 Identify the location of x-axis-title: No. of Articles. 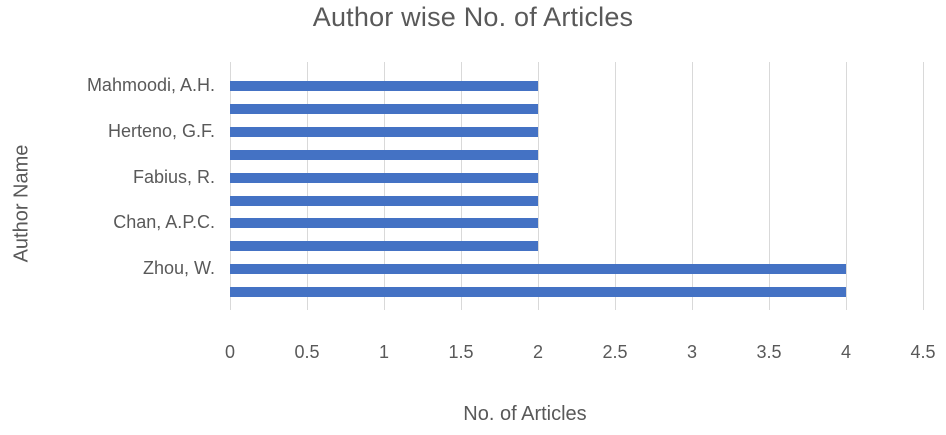
(525, 414).